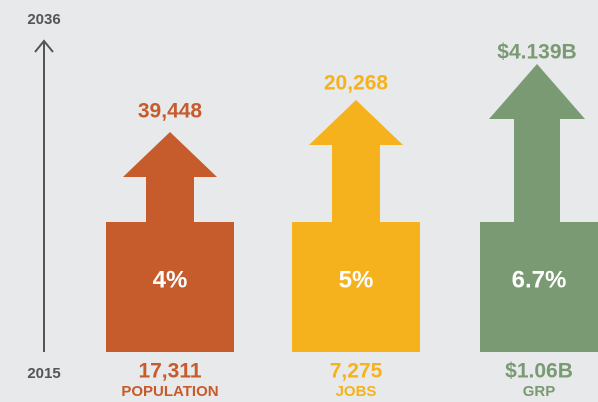 Image resolution: width=598 pixels, height=402 pixels. What do you see at coordinates (169, 391) in the screenshot?
I see `column-label: POPULATION` at bounding box center [169, 391].